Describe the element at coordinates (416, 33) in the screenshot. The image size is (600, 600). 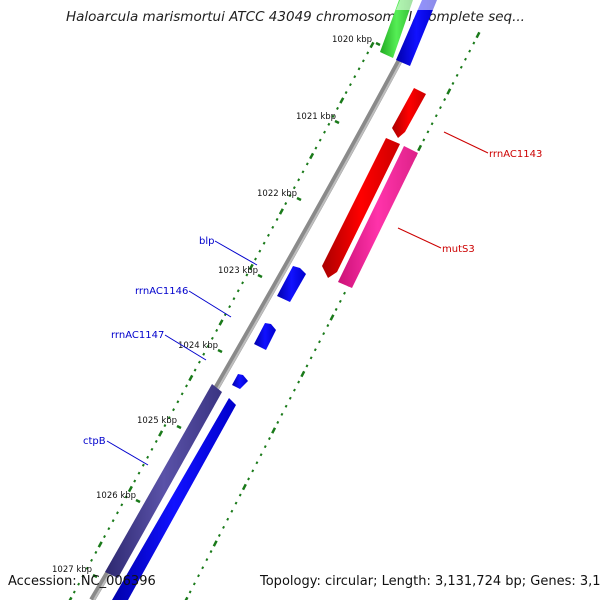
I see `gene-blue-top` at that location.